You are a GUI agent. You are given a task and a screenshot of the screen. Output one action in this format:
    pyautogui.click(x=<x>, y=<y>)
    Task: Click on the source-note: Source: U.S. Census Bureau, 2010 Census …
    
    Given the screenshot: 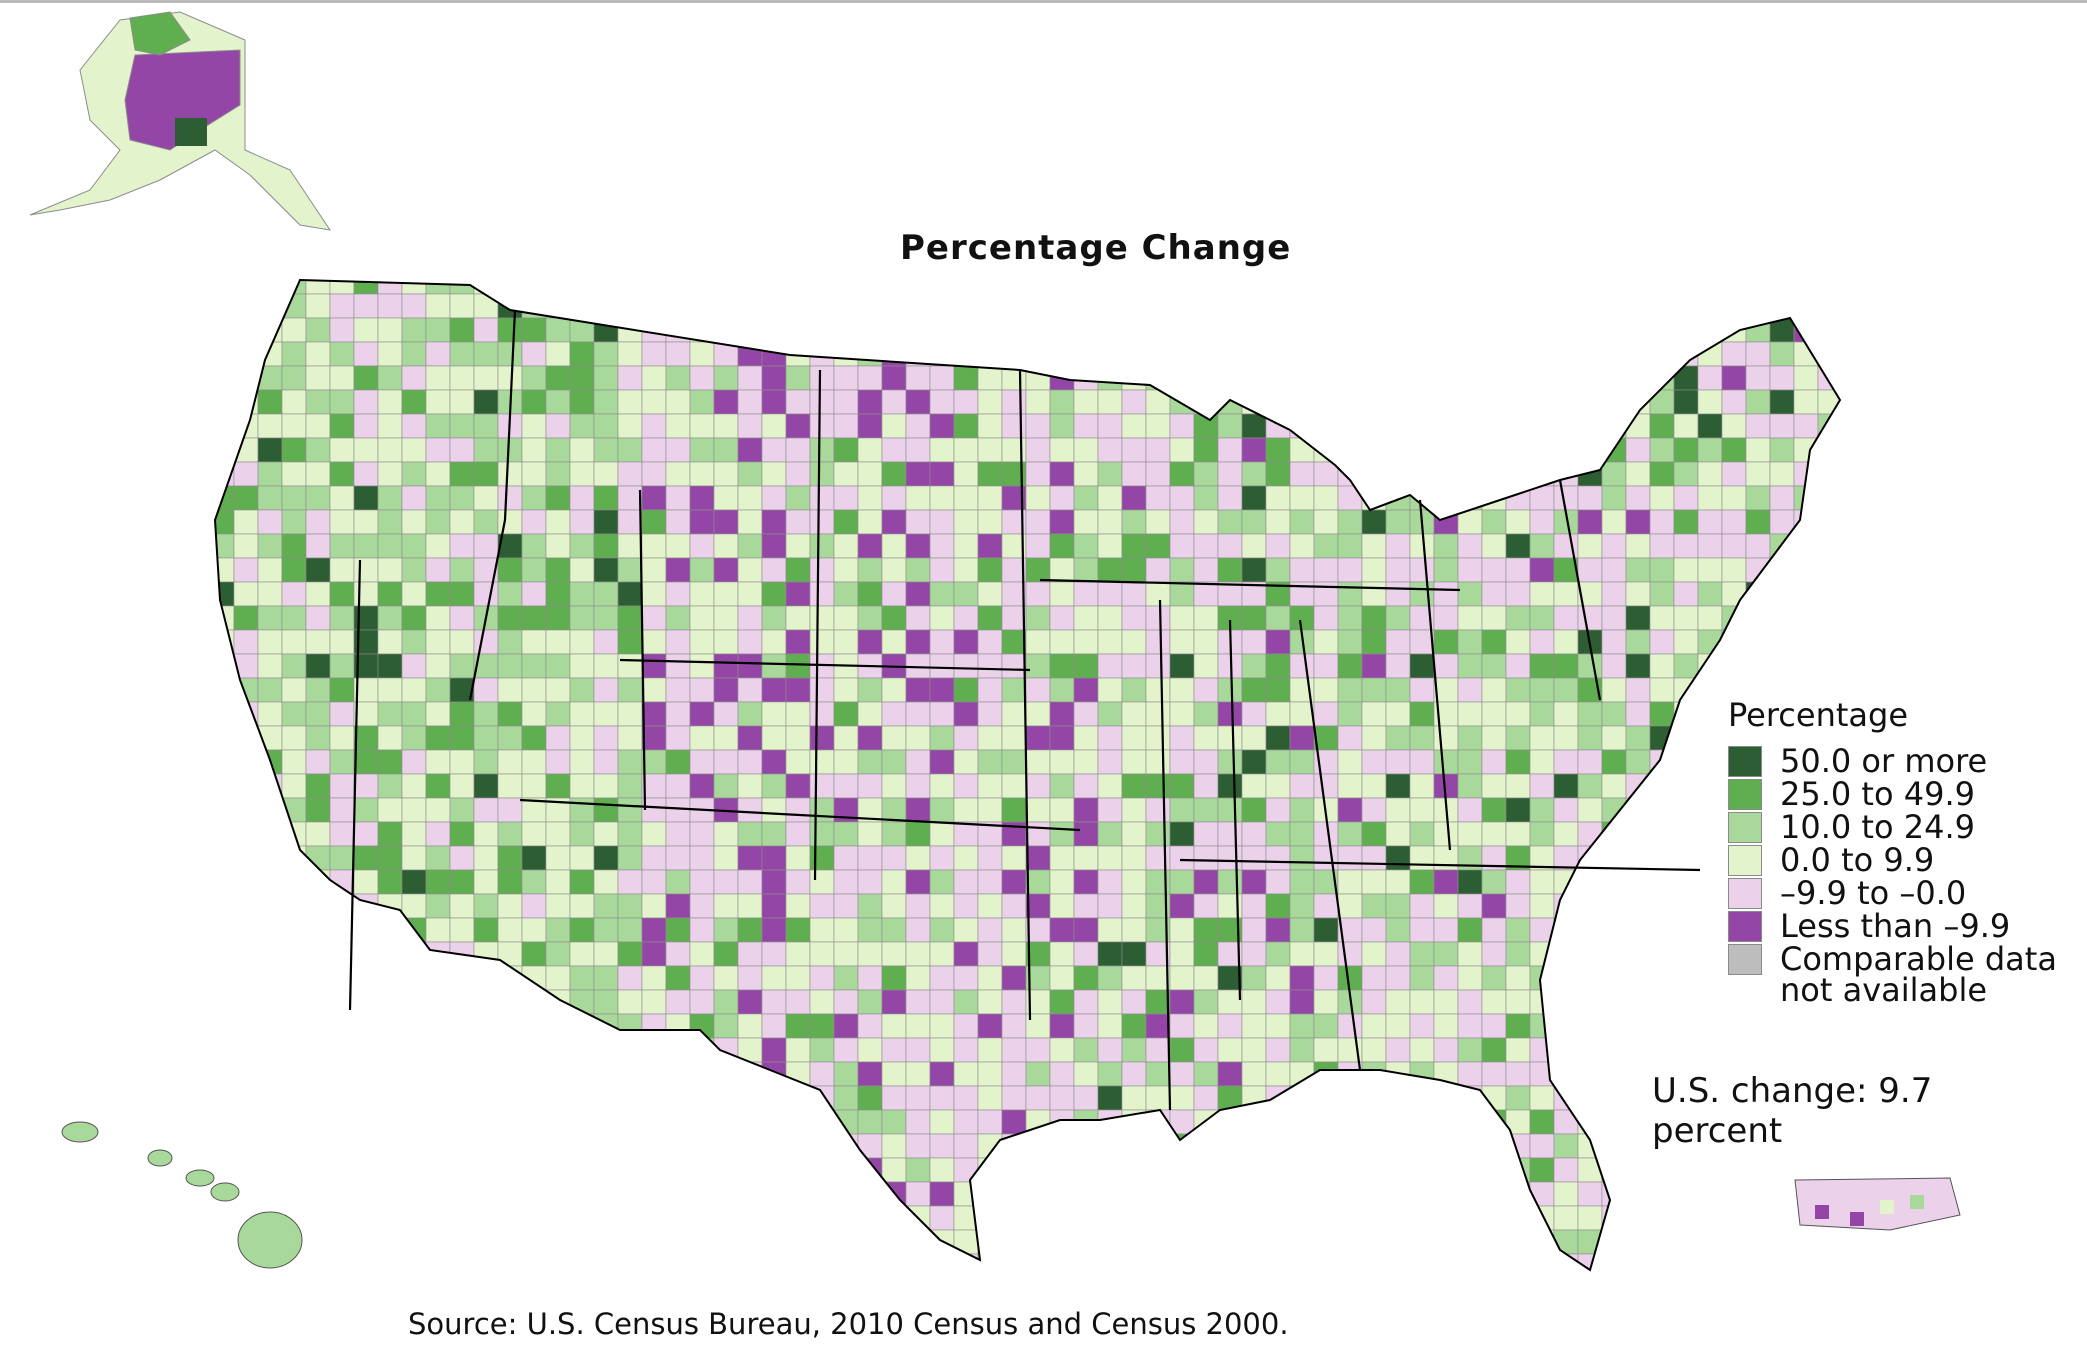 What is the action you would take?
    pyautogui.click(x=848, y=1324)
    